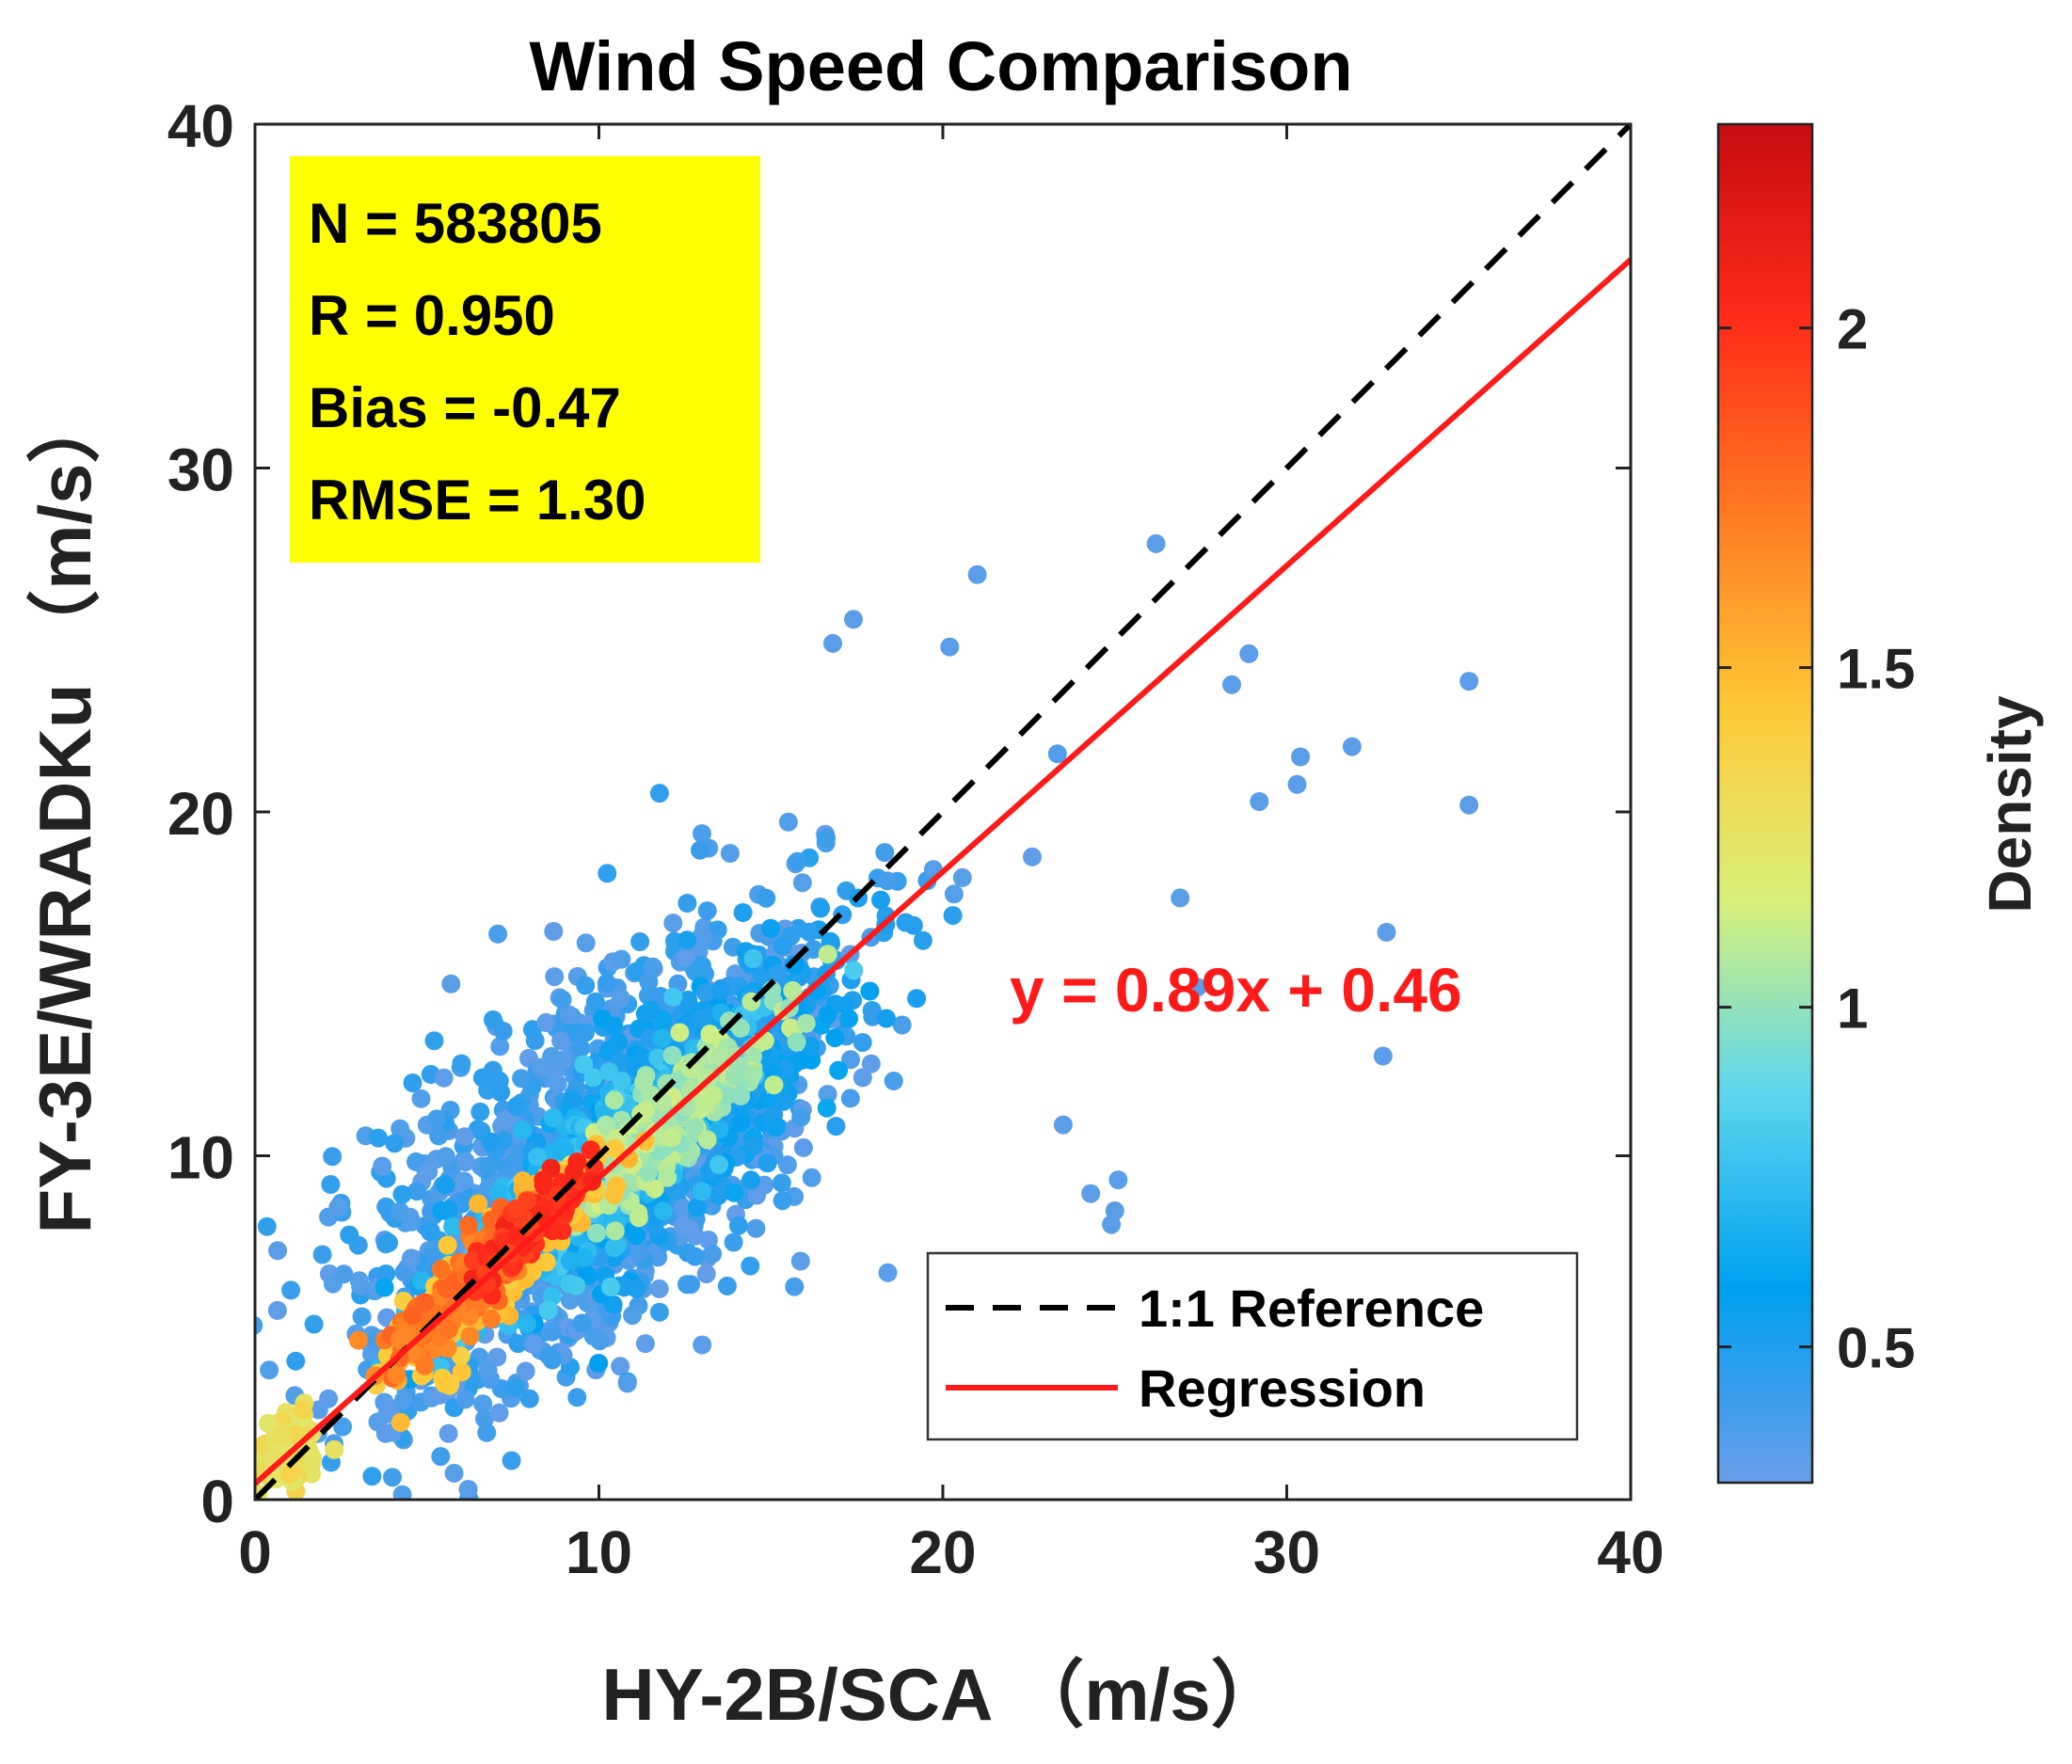  What do you see at coordinates (255, 1552) in the screenshot?
I see `x-tick-label: 0` at bounding box center [255, 1552].